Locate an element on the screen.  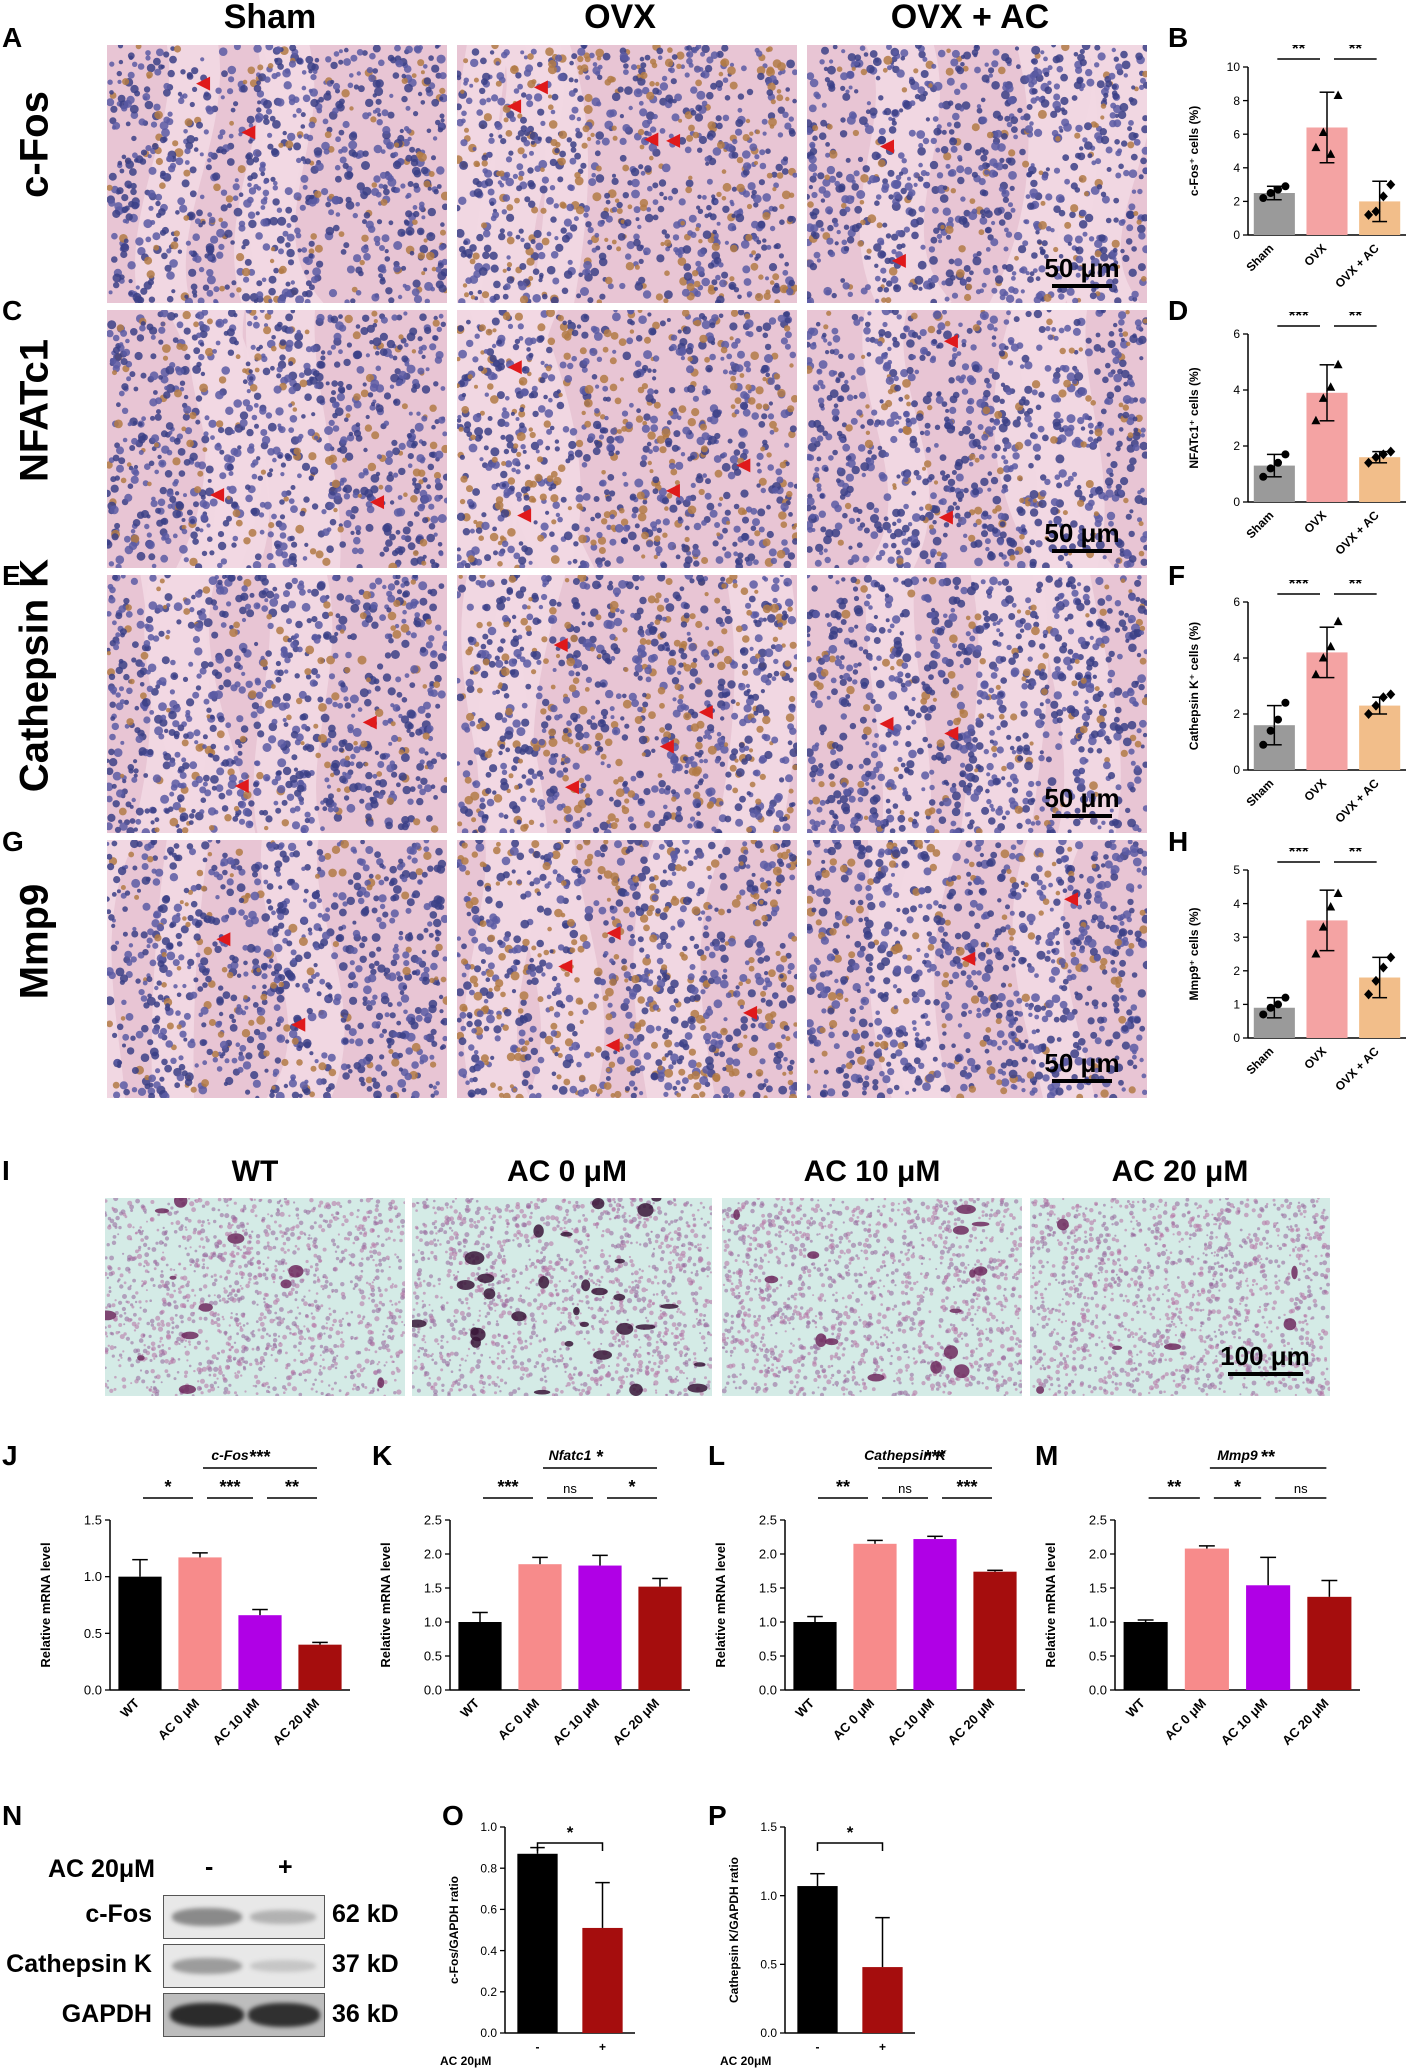
y-tick-label: 1.5 is located at coordinates (768, 1827).